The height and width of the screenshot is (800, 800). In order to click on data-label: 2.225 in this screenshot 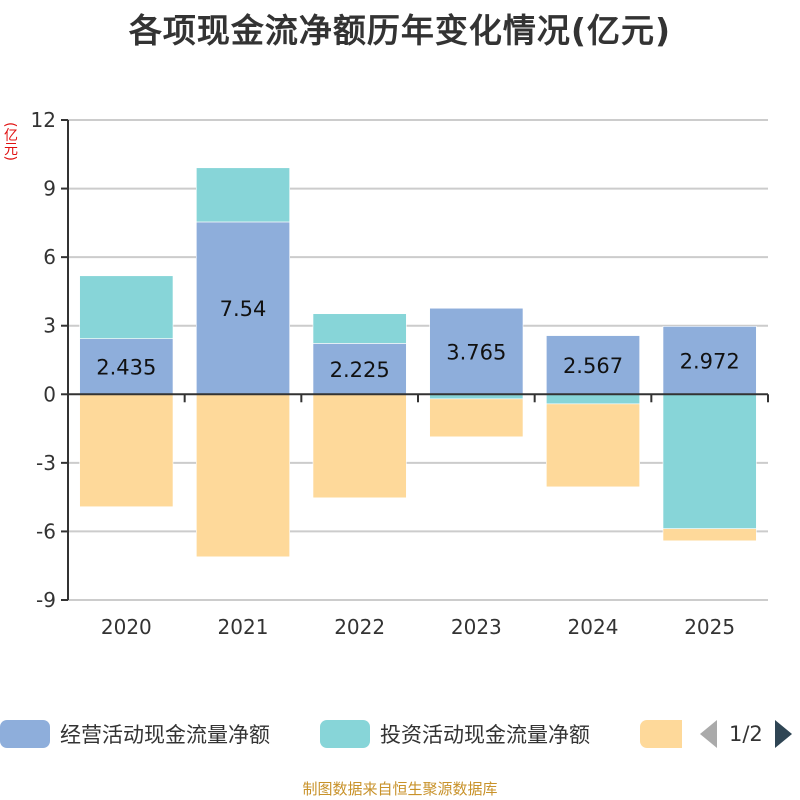, I will do `click(360, 370)`.